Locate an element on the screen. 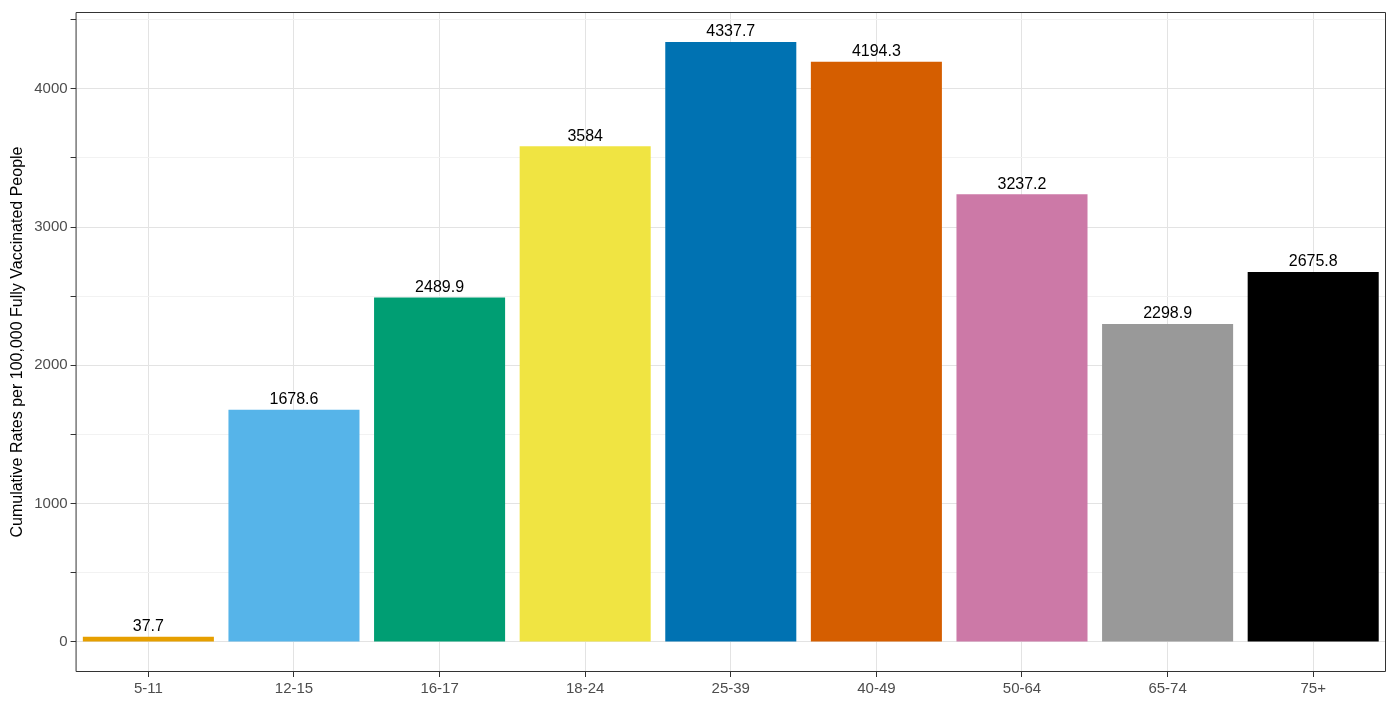 The height and width of the screenshot is (701, 1392). data-label: 3237.2 is located at coordinates (1022, 183).